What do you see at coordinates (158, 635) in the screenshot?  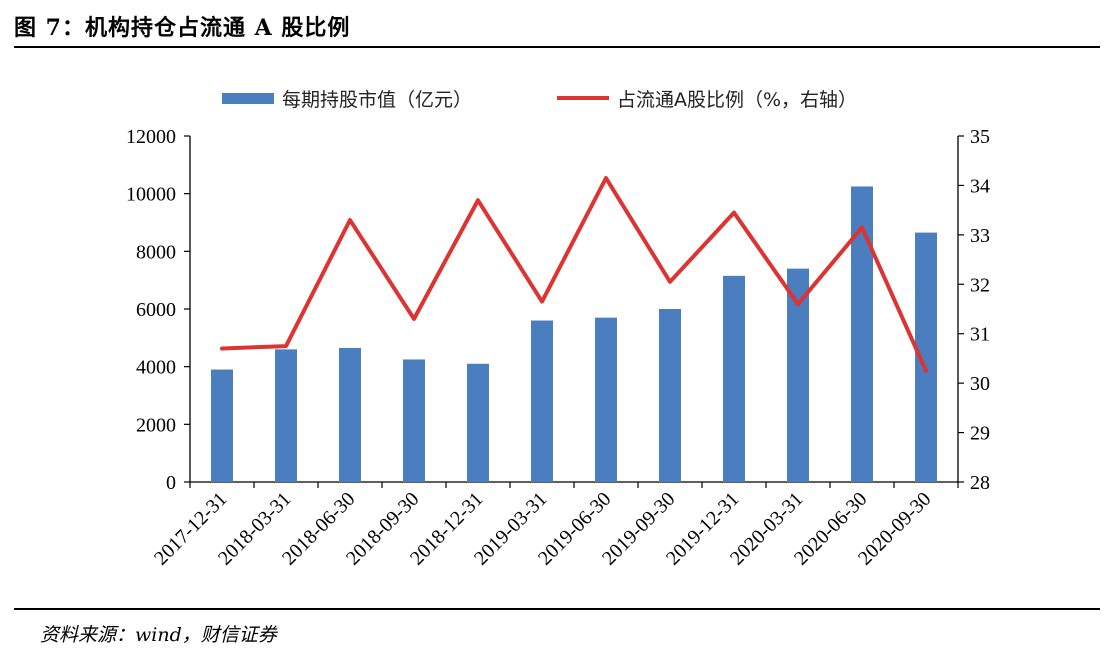 I see `source-note: 资料来源：wind，财信证券` at bounding box center [158, 635].